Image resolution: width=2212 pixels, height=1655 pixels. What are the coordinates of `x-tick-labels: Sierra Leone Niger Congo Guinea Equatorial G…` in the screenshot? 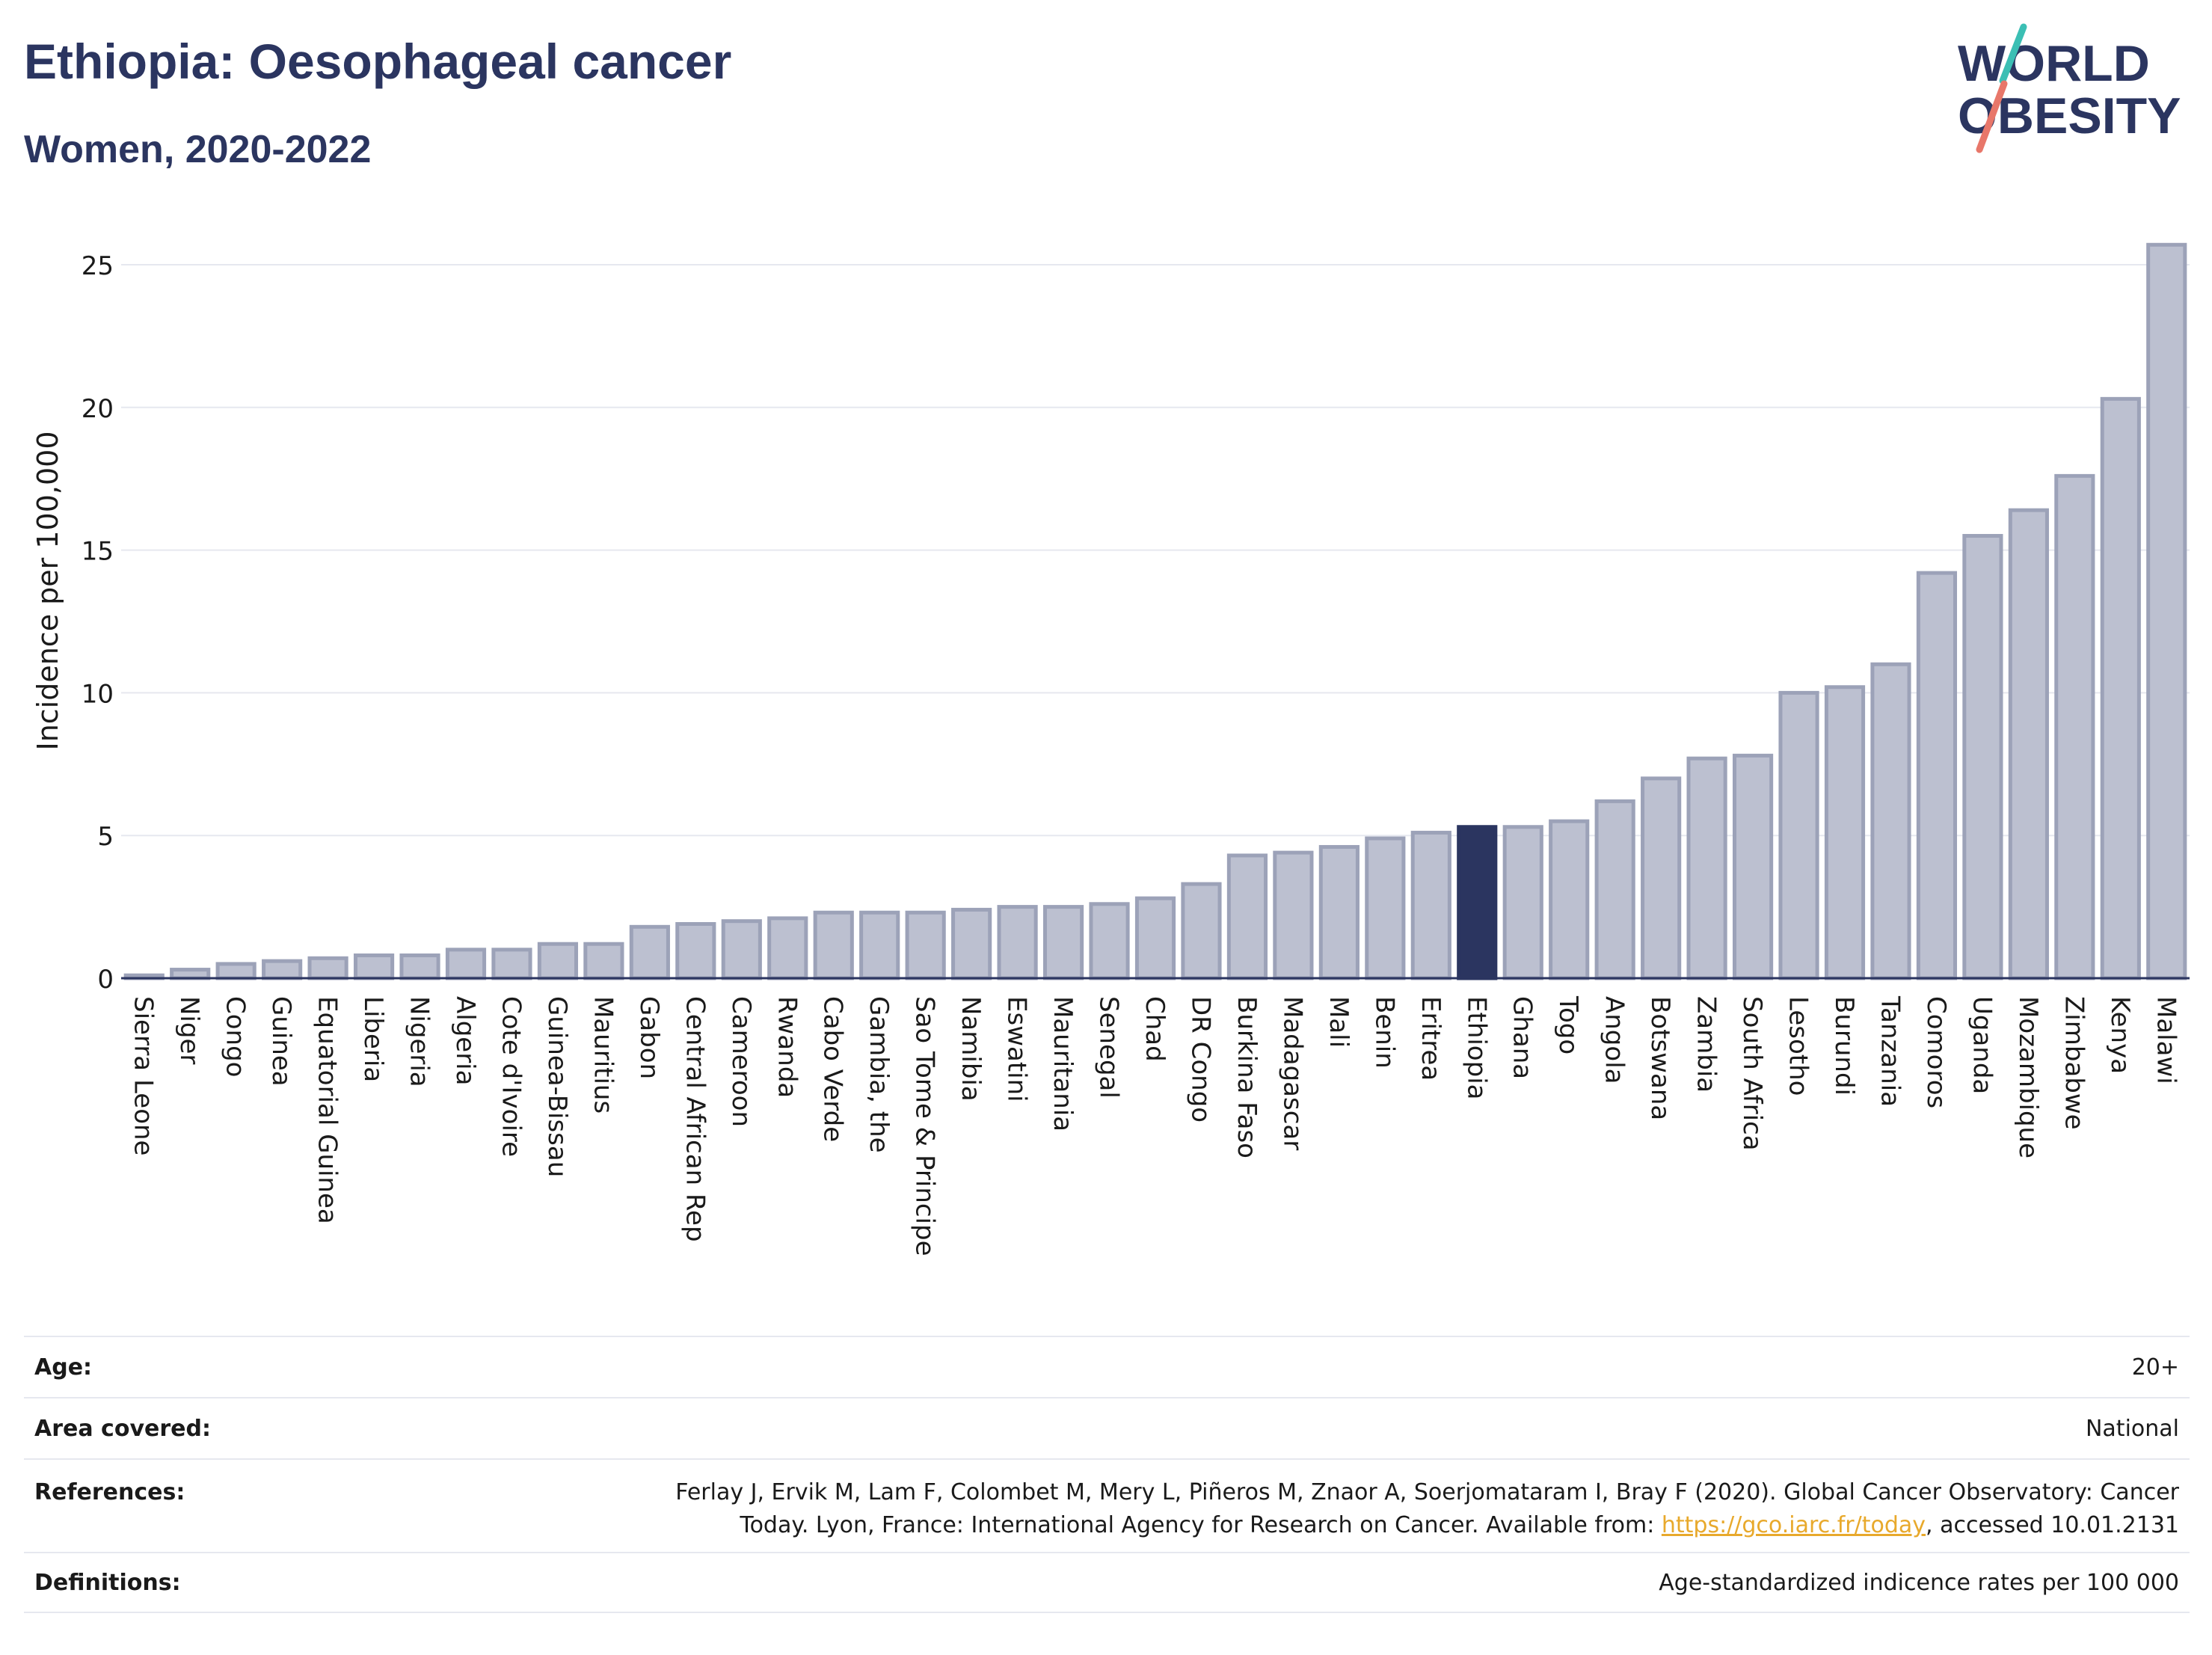 It's located at (1155, 1125).